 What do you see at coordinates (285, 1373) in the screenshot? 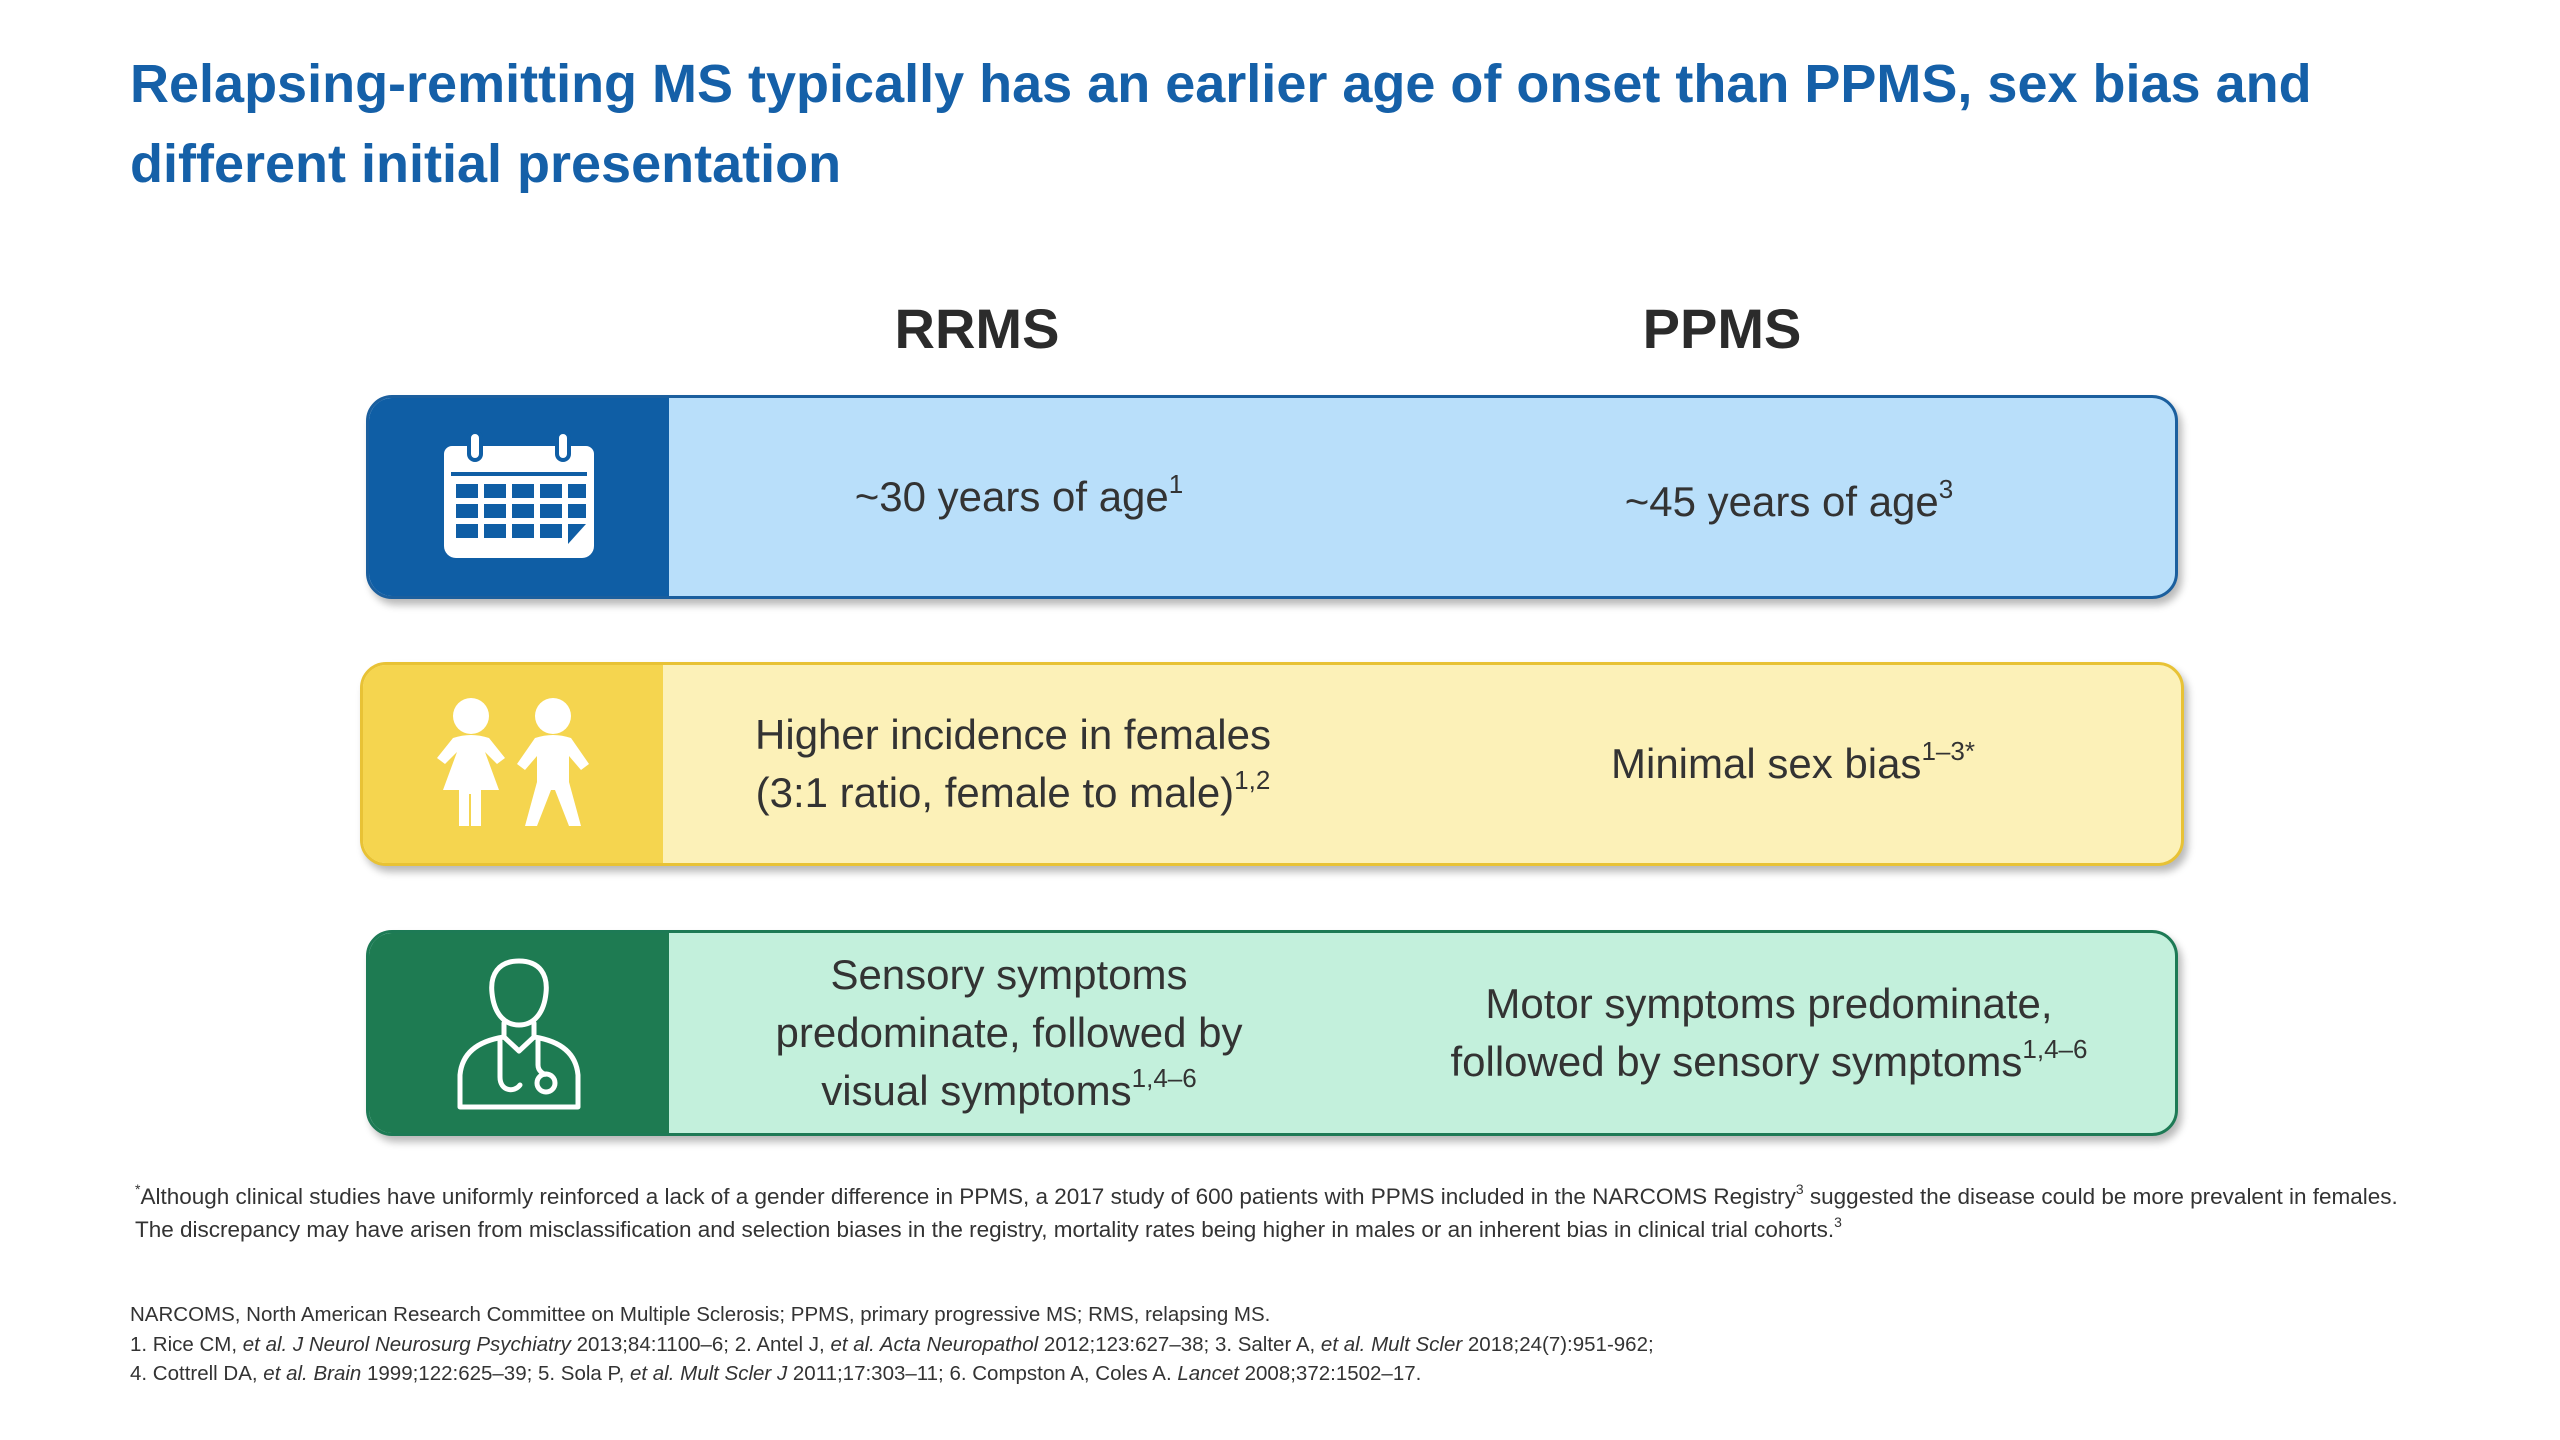
I see `ref-4-etal: et al.` at bounding box center [285, 1373].